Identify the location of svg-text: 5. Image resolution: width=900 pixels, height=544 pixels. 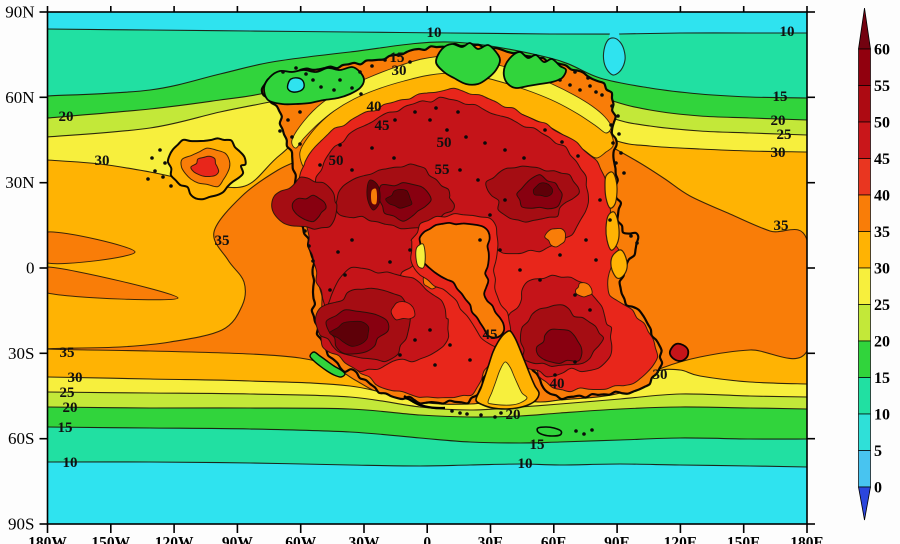
(878, 451).